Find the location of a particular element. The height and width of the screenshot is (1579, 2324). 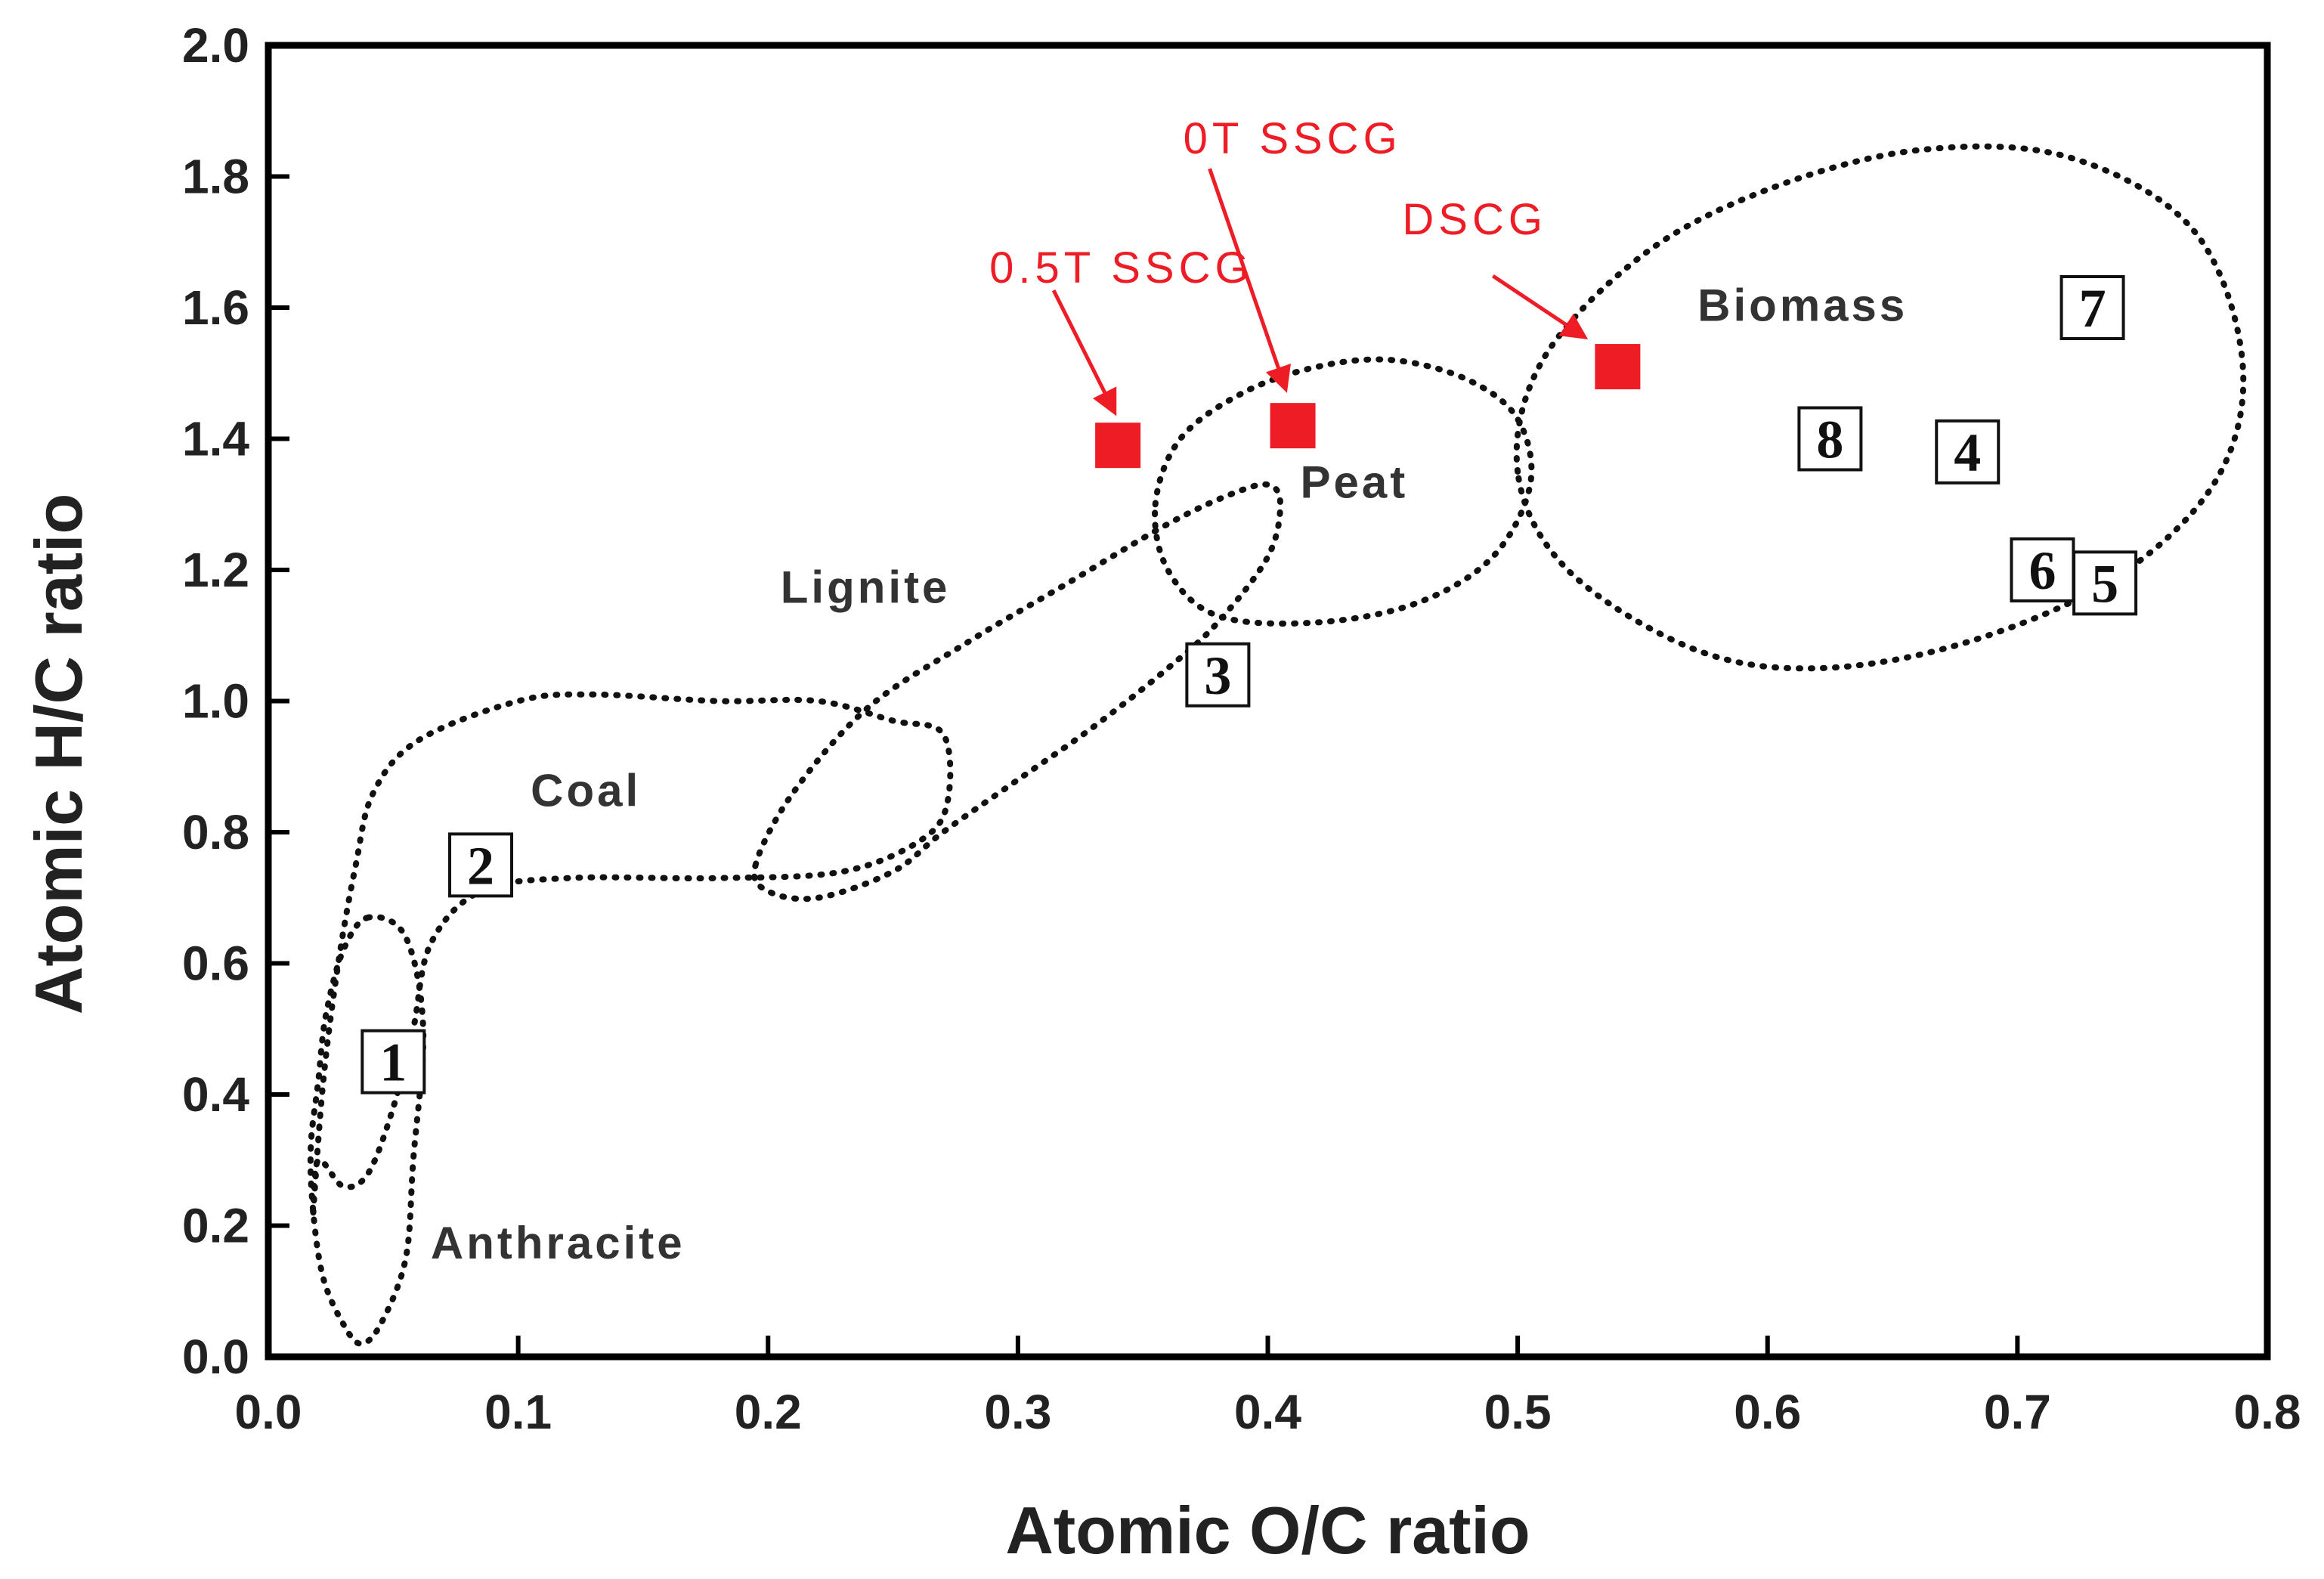

reference-point-8: 8 is located at coordinates (1830, 439).